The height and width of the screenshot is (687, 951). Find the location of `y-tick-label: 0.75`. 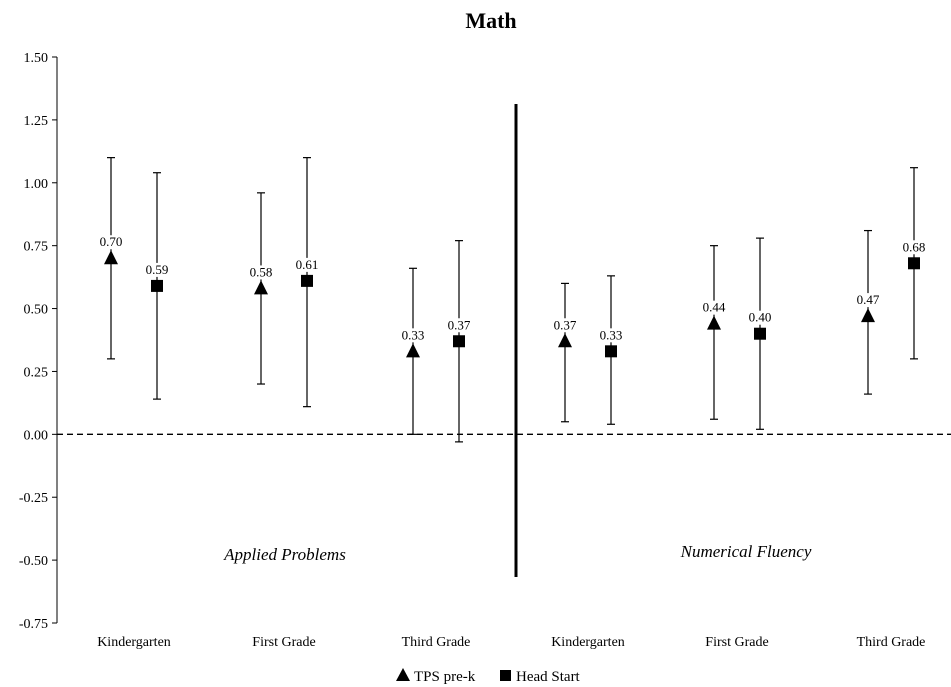

y-tick-label: 0.75 is located at coordinates (36, 247).